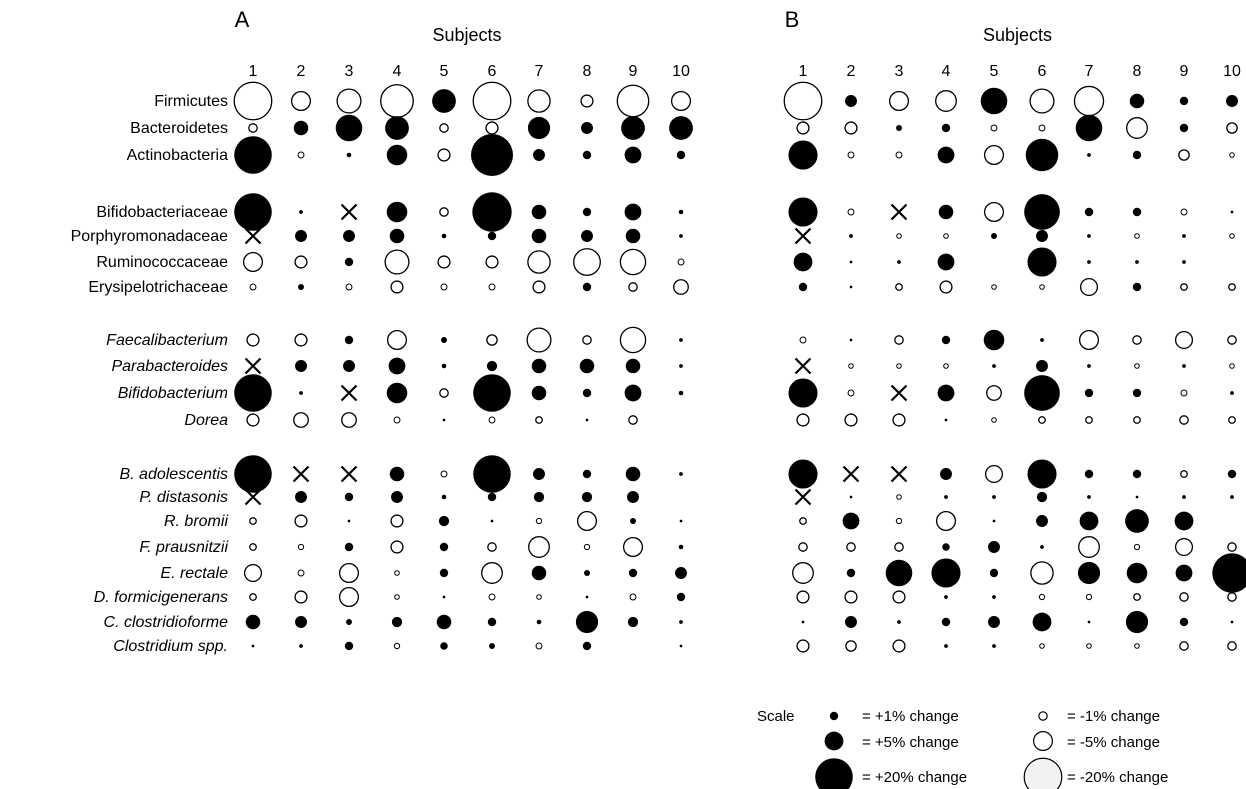 This screenshot has height=789, width=1246. I want to click on subject-number: 1, so click(253, 71).